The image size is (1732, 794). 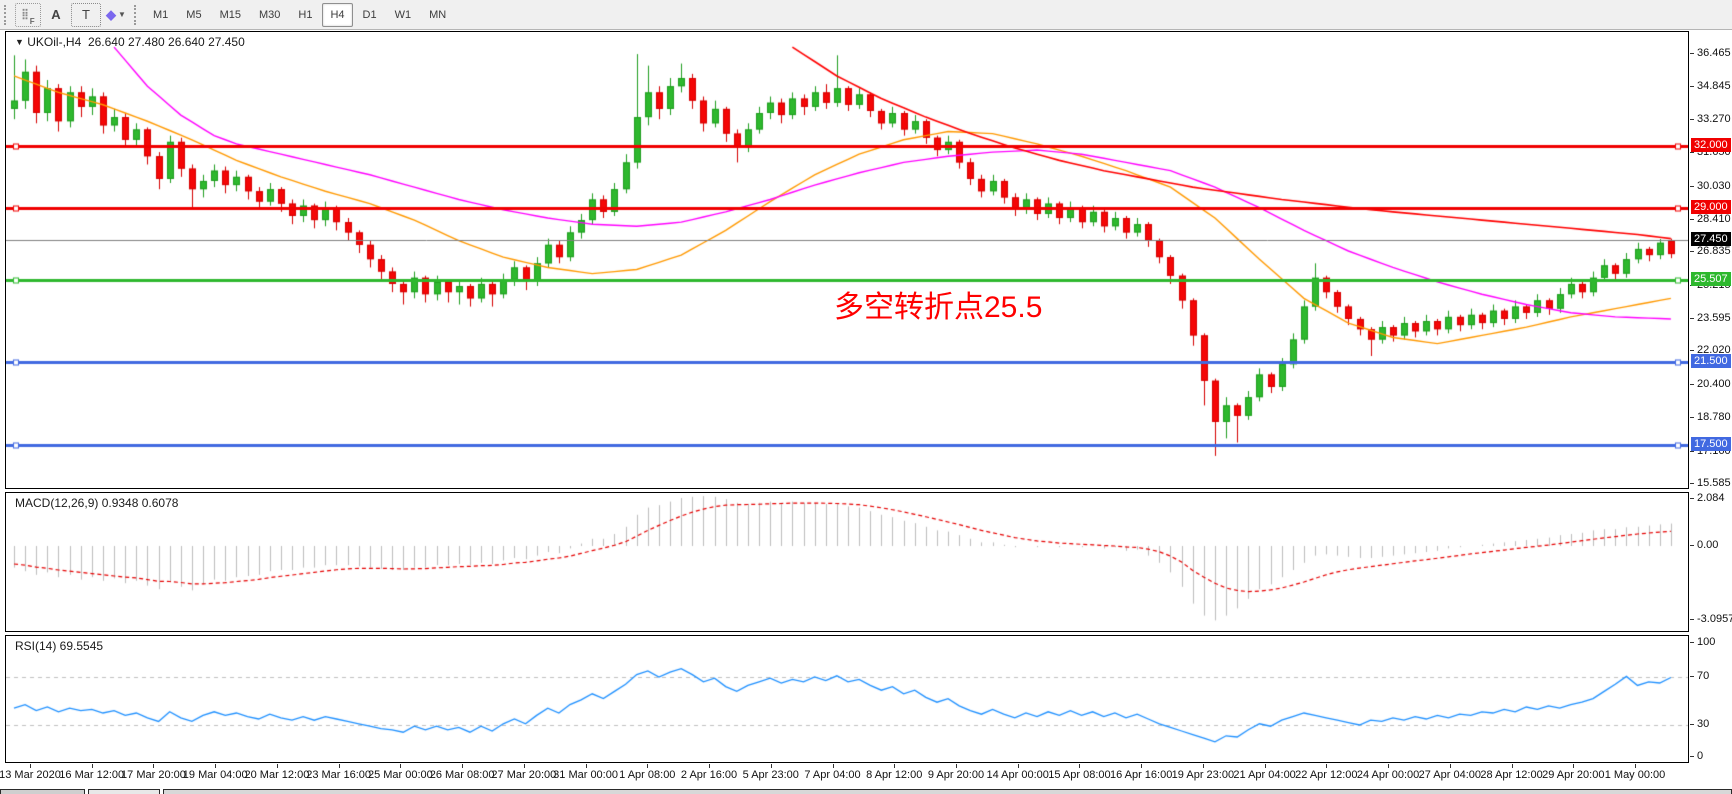 What do you see at coordinates (1017, 775) in the screenshot?
I see `time-axis-label: 14 Apr 00:00` at bounding box center [1017, 775].